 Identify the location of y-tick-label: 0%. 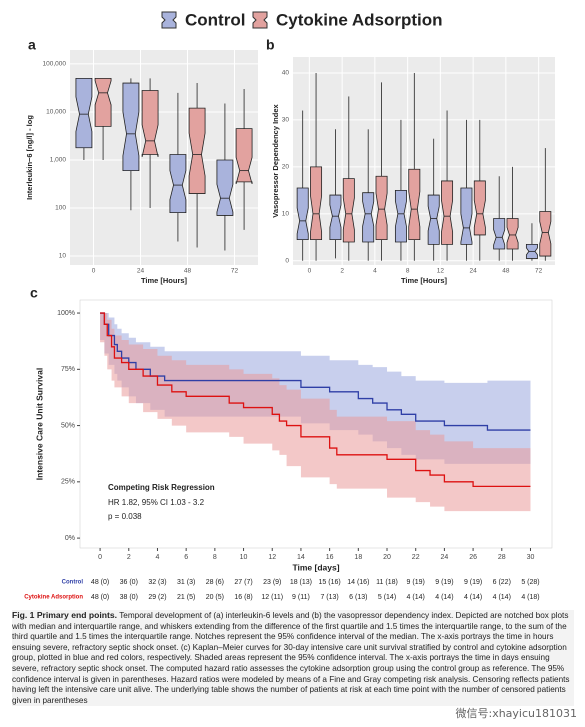
(70, 538).